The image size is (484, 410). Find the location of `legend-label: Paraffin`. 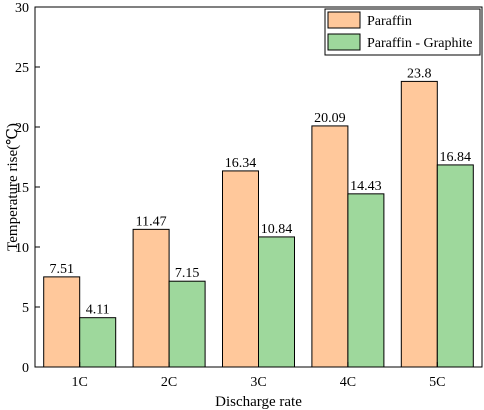

legend-label: Paraffin is located at coordinates (389, 21).